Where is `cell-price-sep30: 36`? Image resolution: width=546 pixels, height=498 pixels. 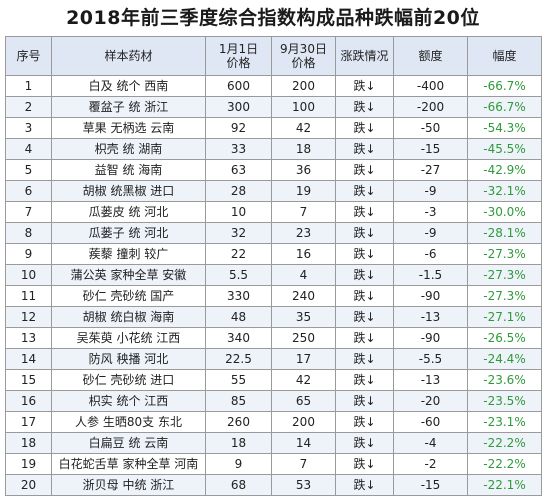 cell-price-sep30: 36 is located at coordinates (303, 170).